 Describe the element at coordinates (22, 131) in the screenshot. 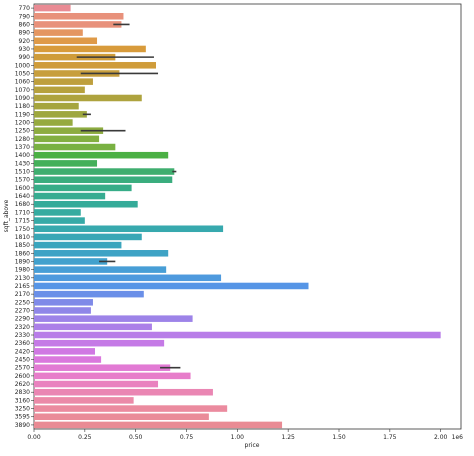

I see `y-tick-label: 1250` at that location.